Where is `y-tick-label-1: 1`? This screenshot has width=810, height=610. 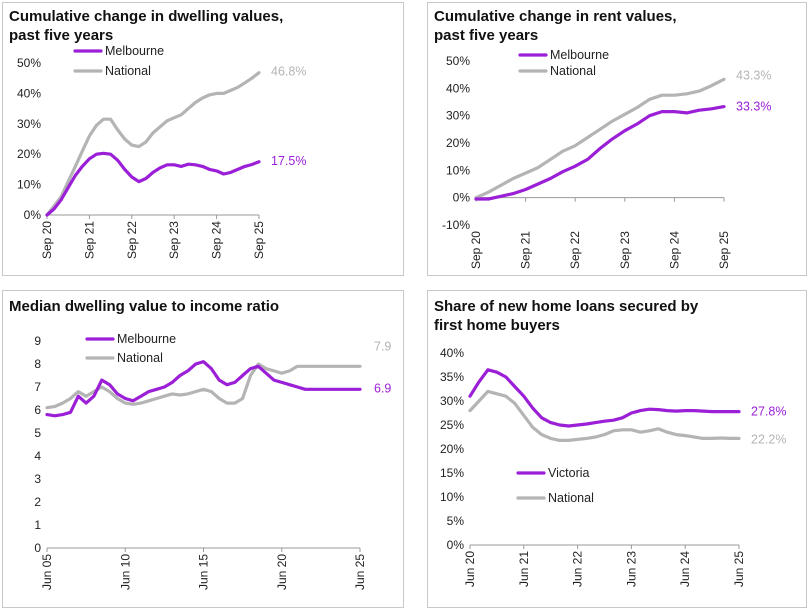
y-tick-label-1: 1 is located at coordinates (37, 525).